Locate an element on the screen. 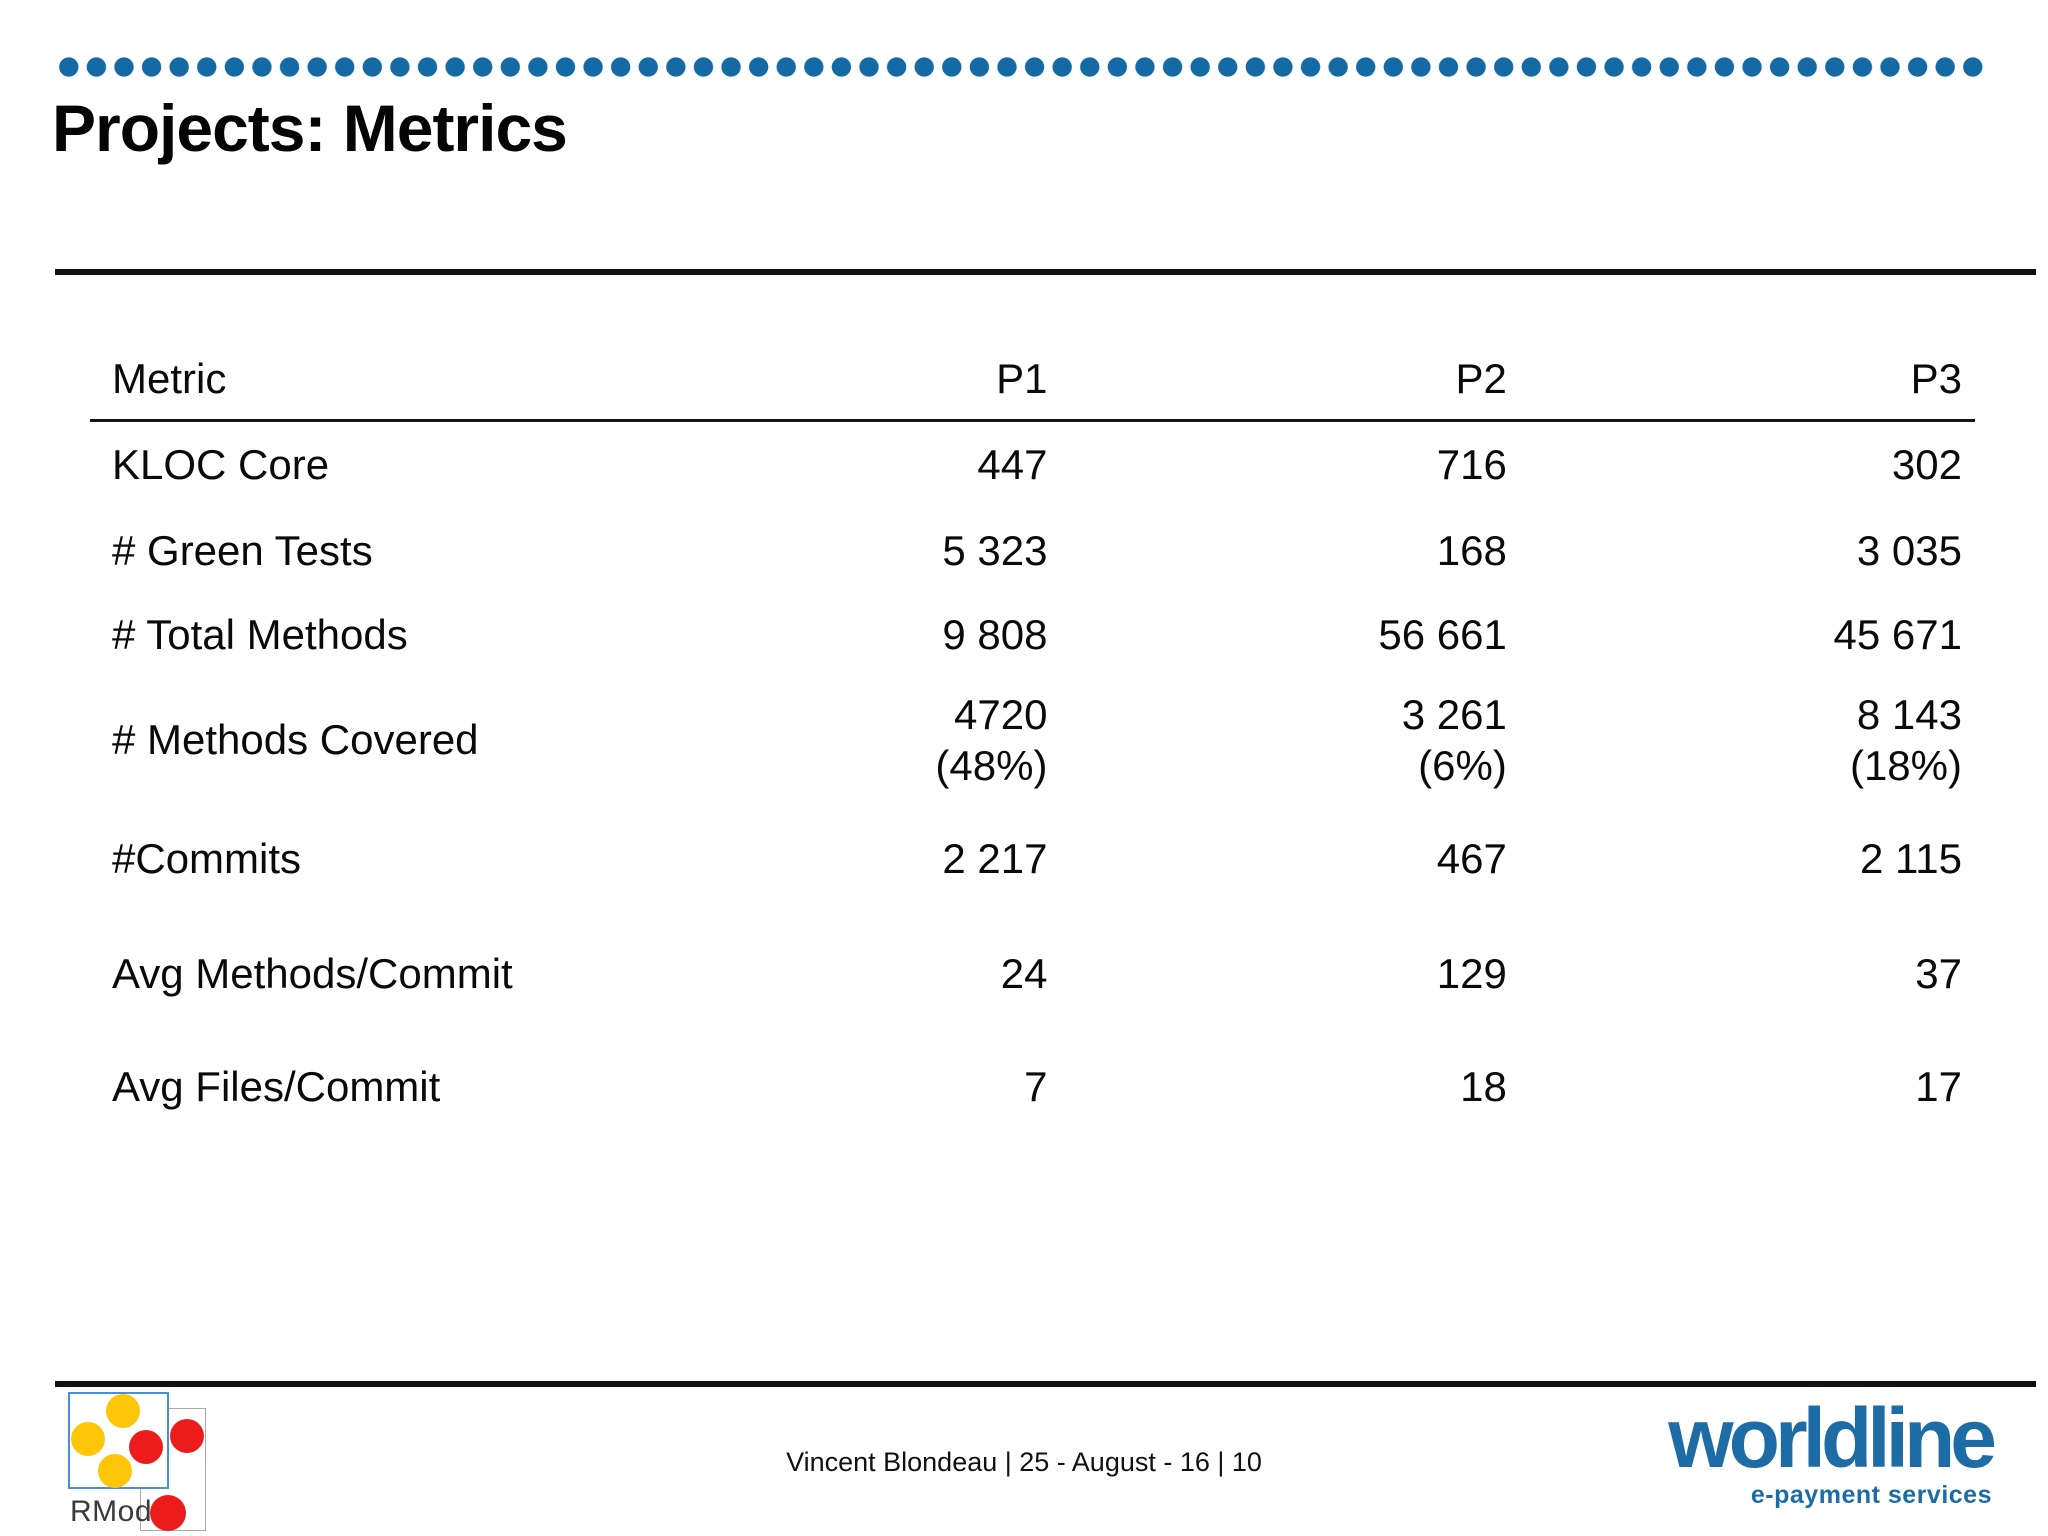 The width and height of the screenshot is (2048, 1536). metric-label: Avg Methods/Commit is located at coordinates (312, 973).